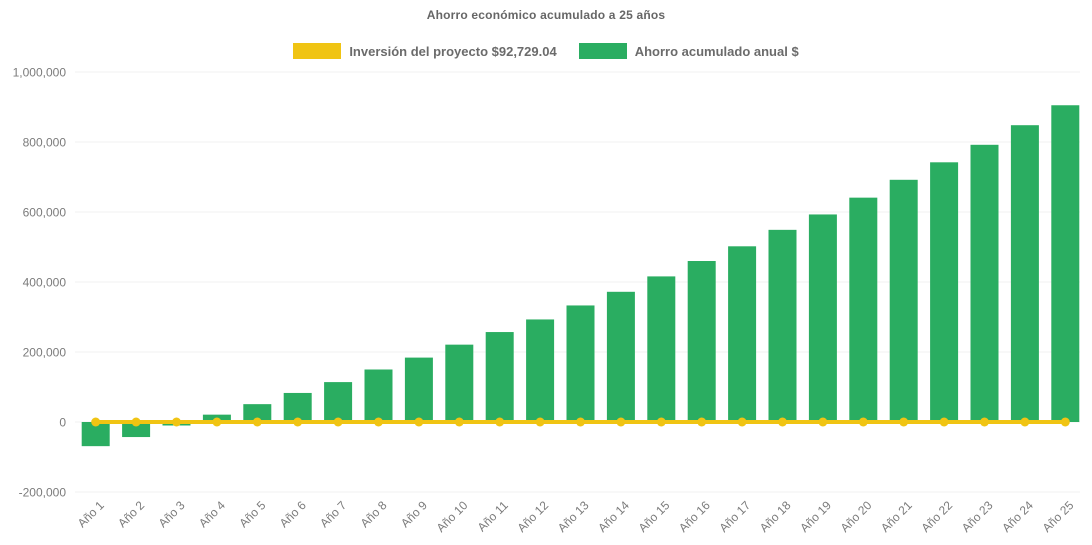 This screenshot has width=1092, height=545. Describe the element at coordinates (546, 15) in the screenshot. I see `chart-title: Ahorro económico acumulado a 25 años` at that location.